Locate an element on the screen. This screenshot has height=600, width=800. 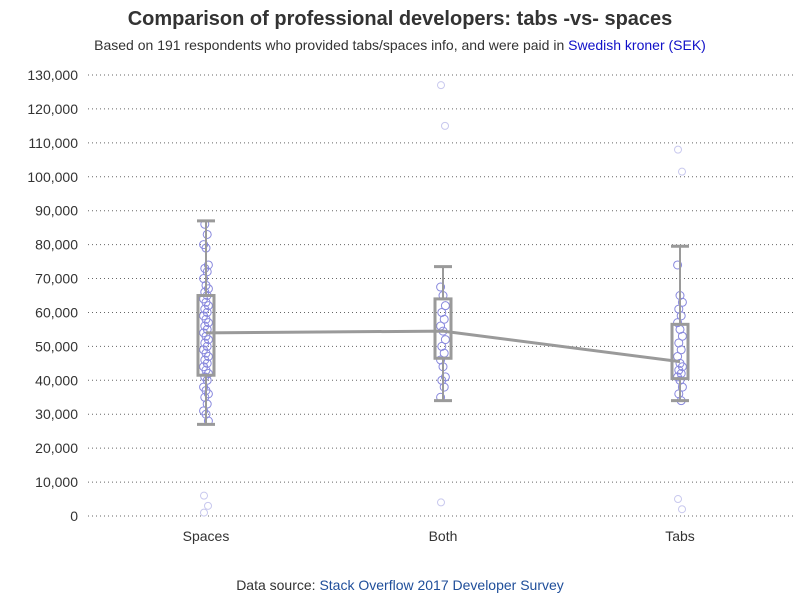
y-tick-label: 80,000 is located at coordinates (56, 245).